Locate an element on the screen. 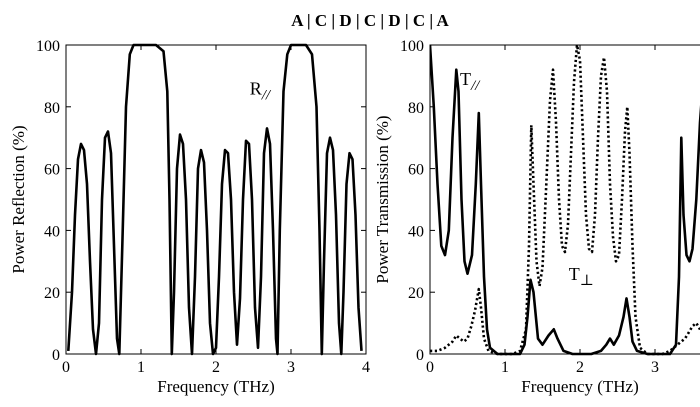 The image size is (700, 407). y-axis-label: Power Transmission (%) is located at coordinates (382, 199).